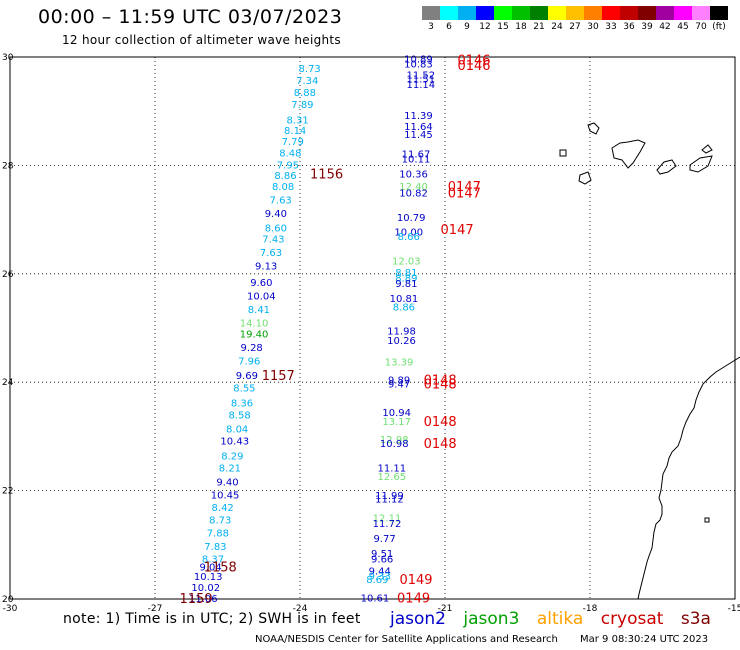 The width and height of the screenshot is (740, 650). I want to click on y-tick-label: 26, so click(8, 275).